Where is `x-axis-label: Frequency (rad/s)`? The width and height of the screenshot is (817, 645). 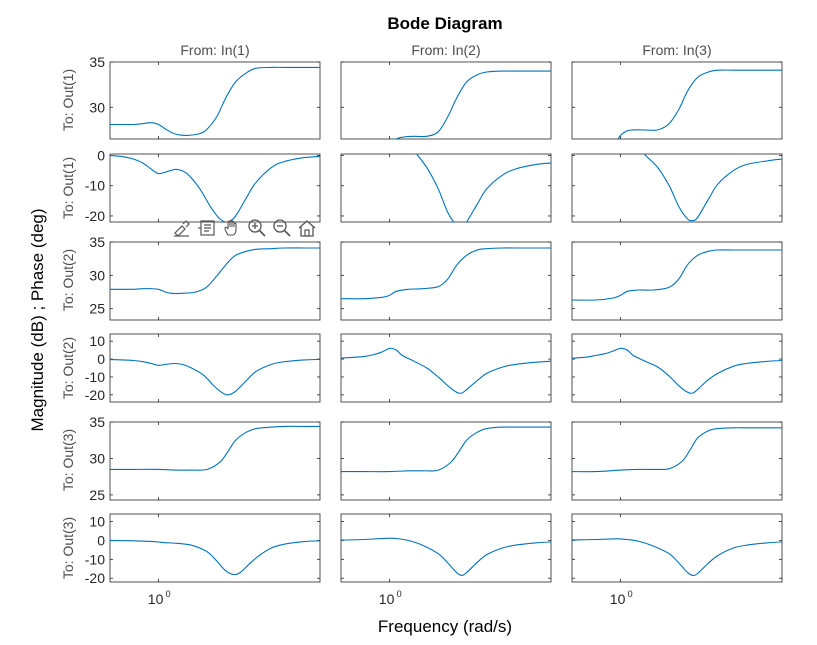 x-axis-label: Frequency (rad/s) is located at coordinates (445, 626).